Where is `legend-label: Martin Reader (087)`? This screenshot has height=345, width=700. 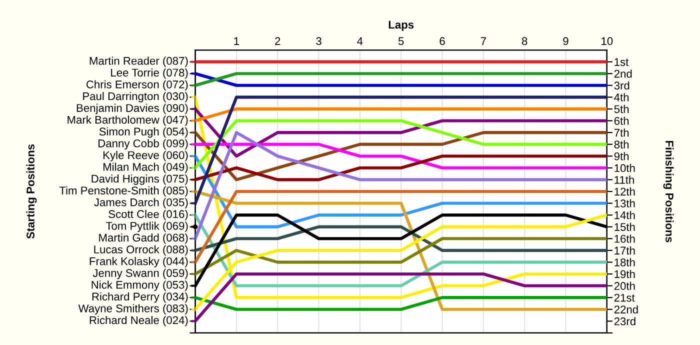
legend-label: Martin Reader (087) is located at coordinates (139, 61).